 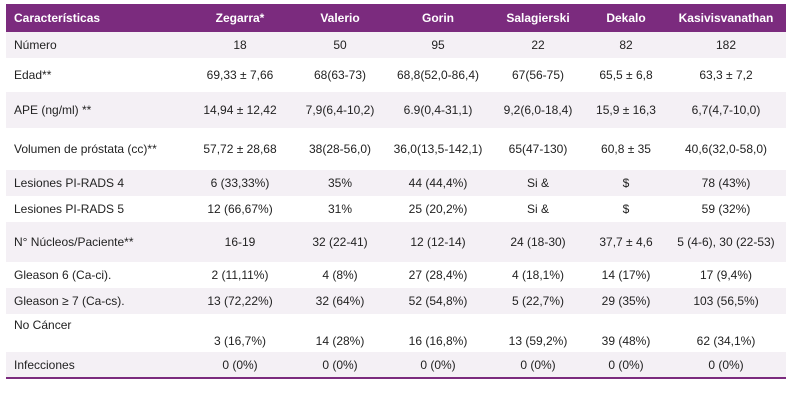 I want to click on table-cell: 5 (4-6), 30 (22-53), so click(x=726, y=242).